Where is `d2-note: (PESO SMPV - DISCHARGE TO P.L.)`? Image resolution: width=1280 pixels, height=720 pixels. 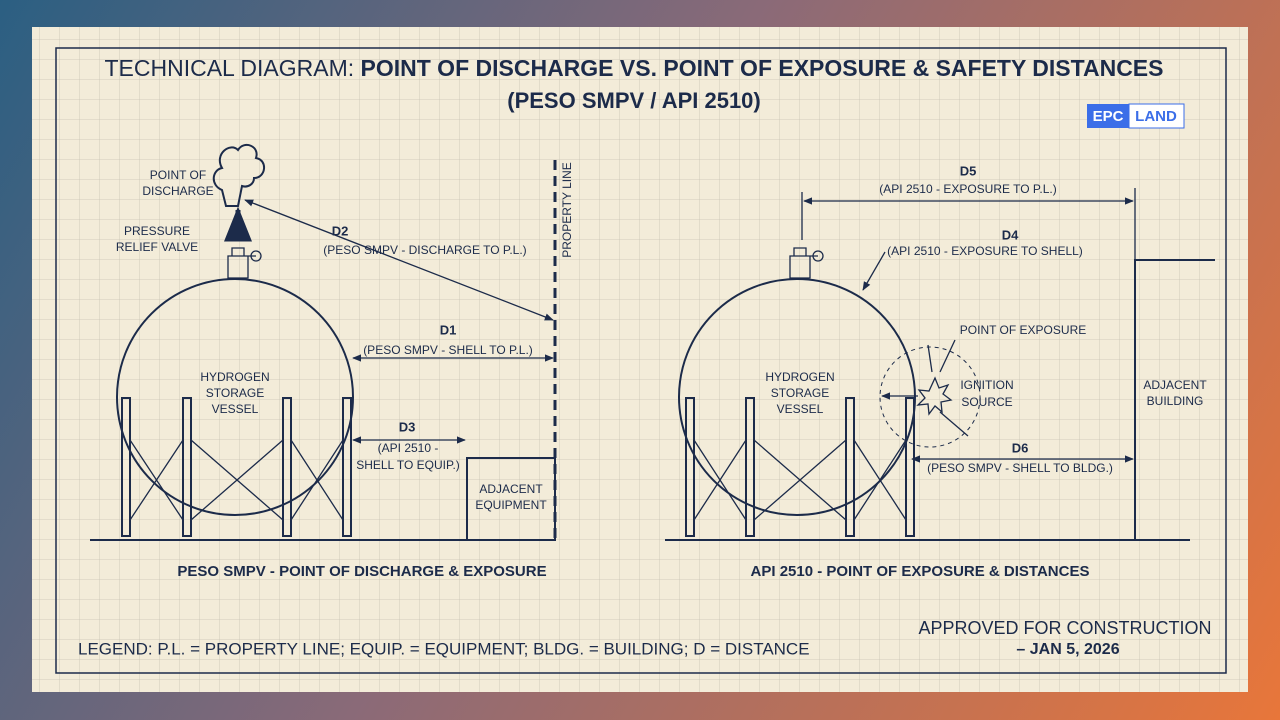 d2-note: (PESO SMPV - DISCHARGE TO P.L.) is located at coordinates (424, 250).